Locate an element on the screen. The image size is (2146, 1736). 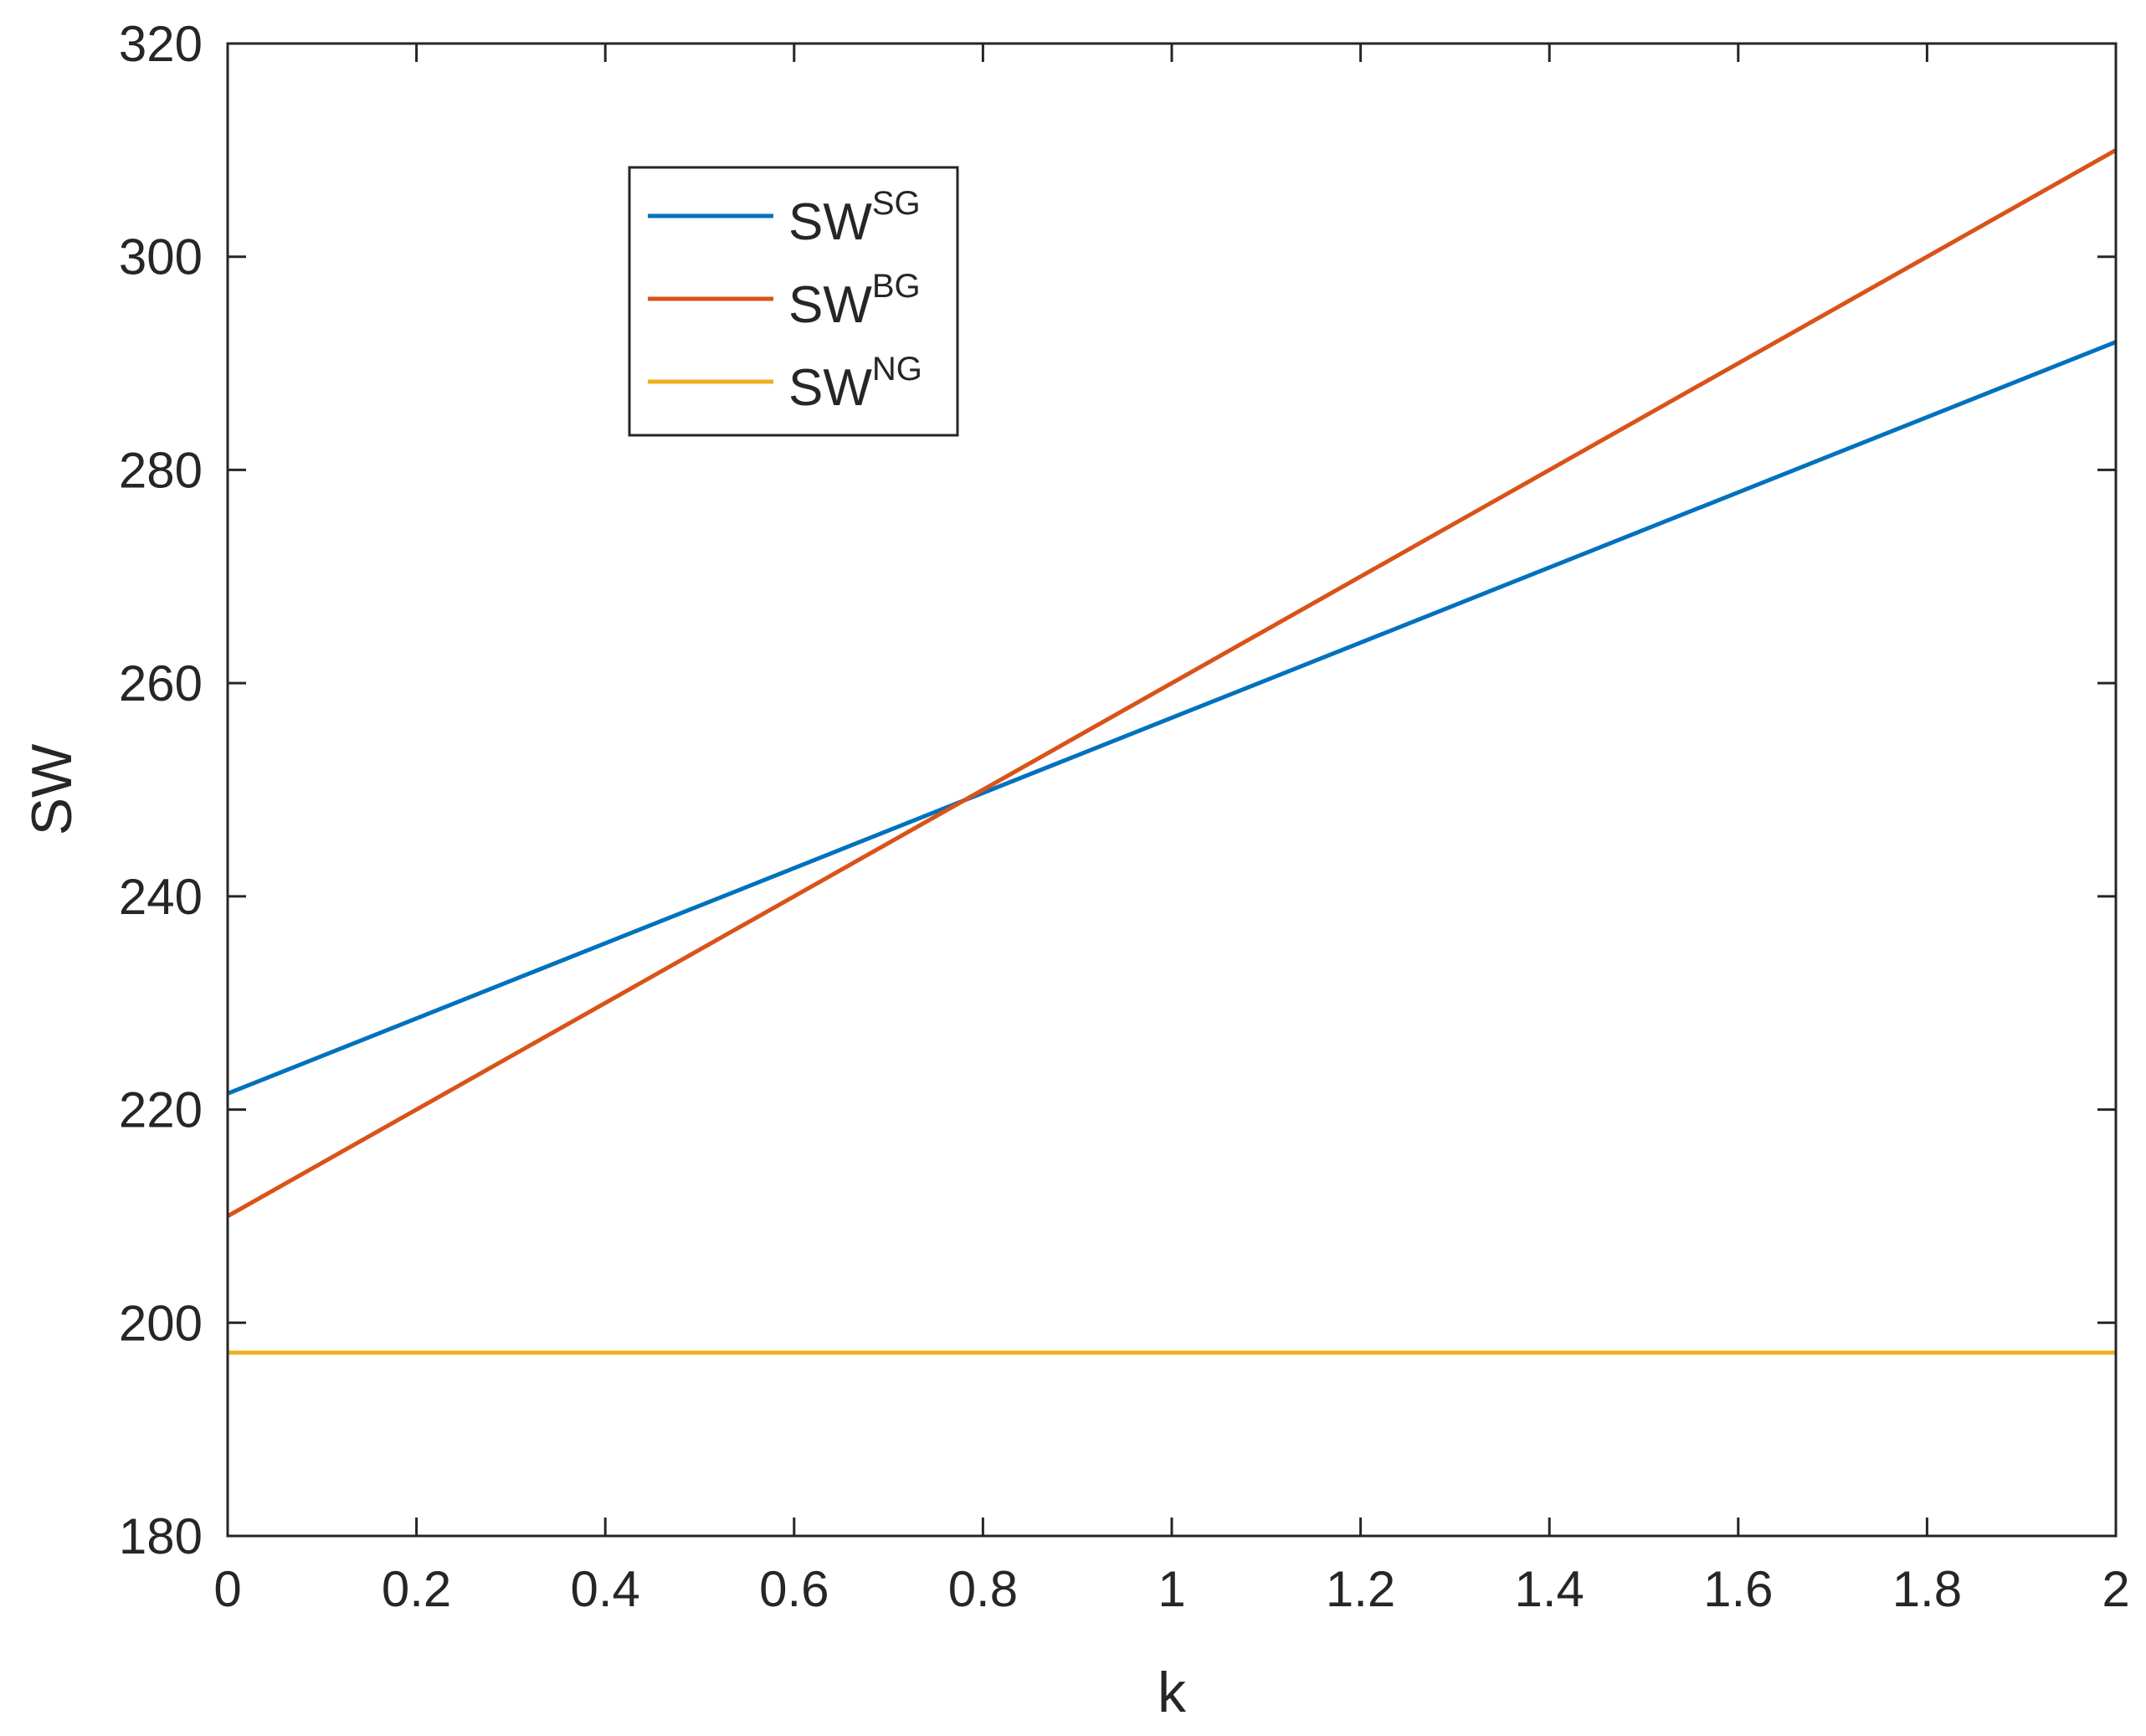
x-tick-label: 2 is located at coordinates (2115, 1589).